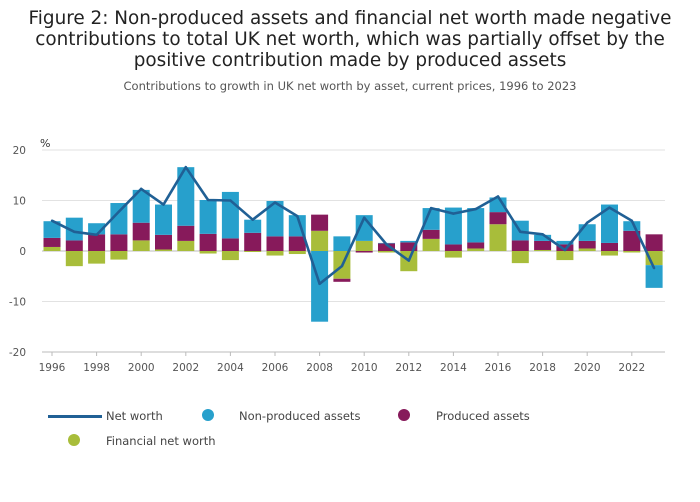 The width and height of the screenshot is (700, 502). Describe the element at coordinates (498, 368) in the screenshot. I see `x-tick-label: 2016` at that location.